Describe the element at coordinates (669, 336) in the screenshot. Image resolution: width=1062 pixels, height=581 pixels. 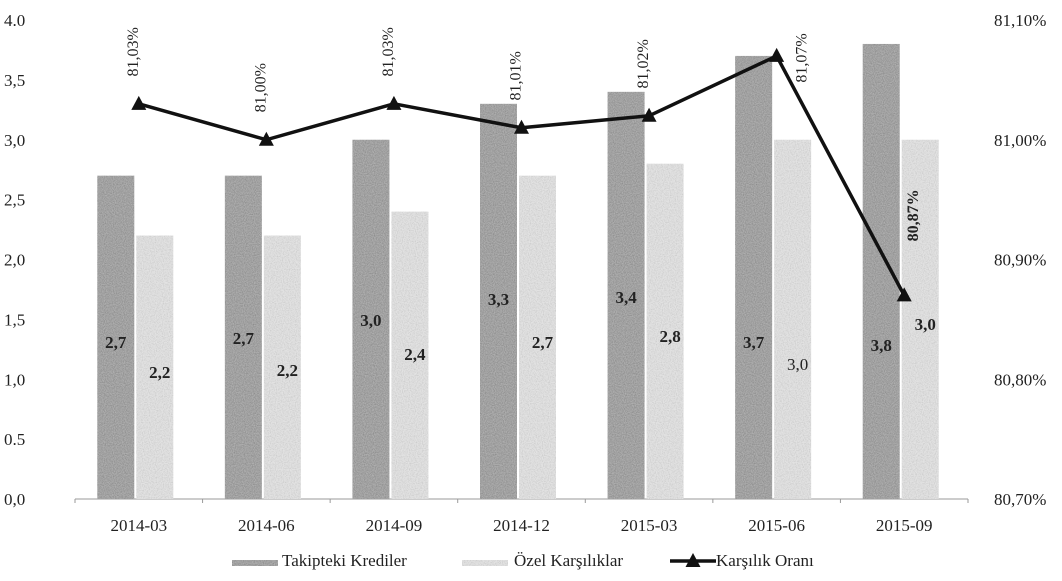
I see `ozel-karsiliklar-value-label: 2,8` at that location.